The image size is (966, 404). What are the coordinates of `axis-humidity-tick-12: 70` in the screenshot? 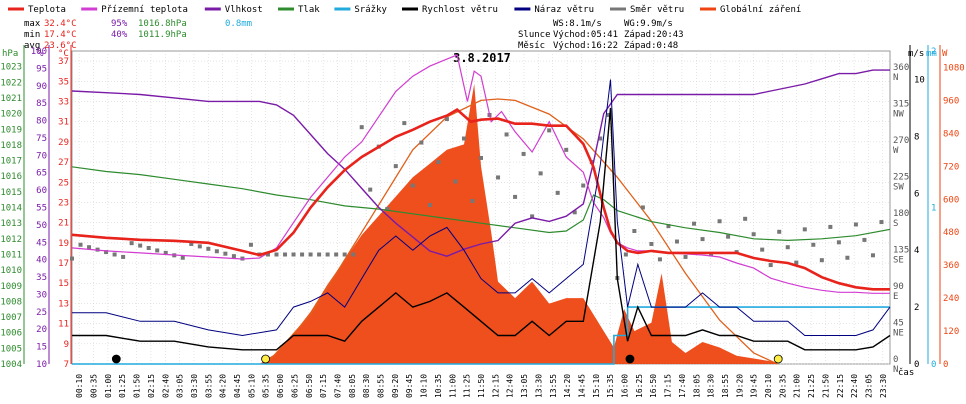 It's located at (41, 156).